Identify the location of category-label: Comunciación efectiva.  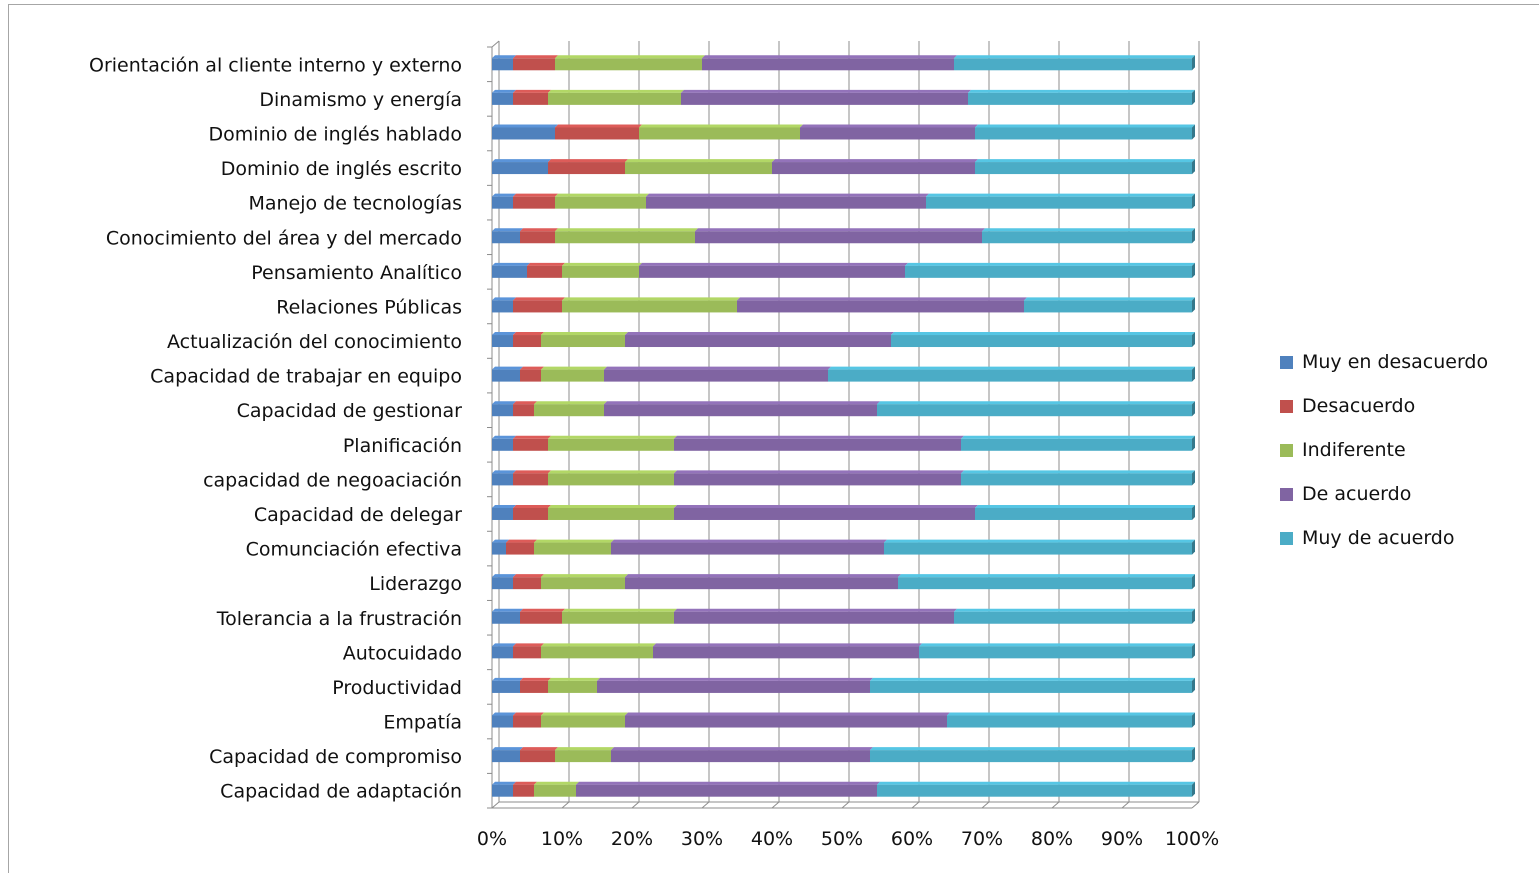
(354, 550).